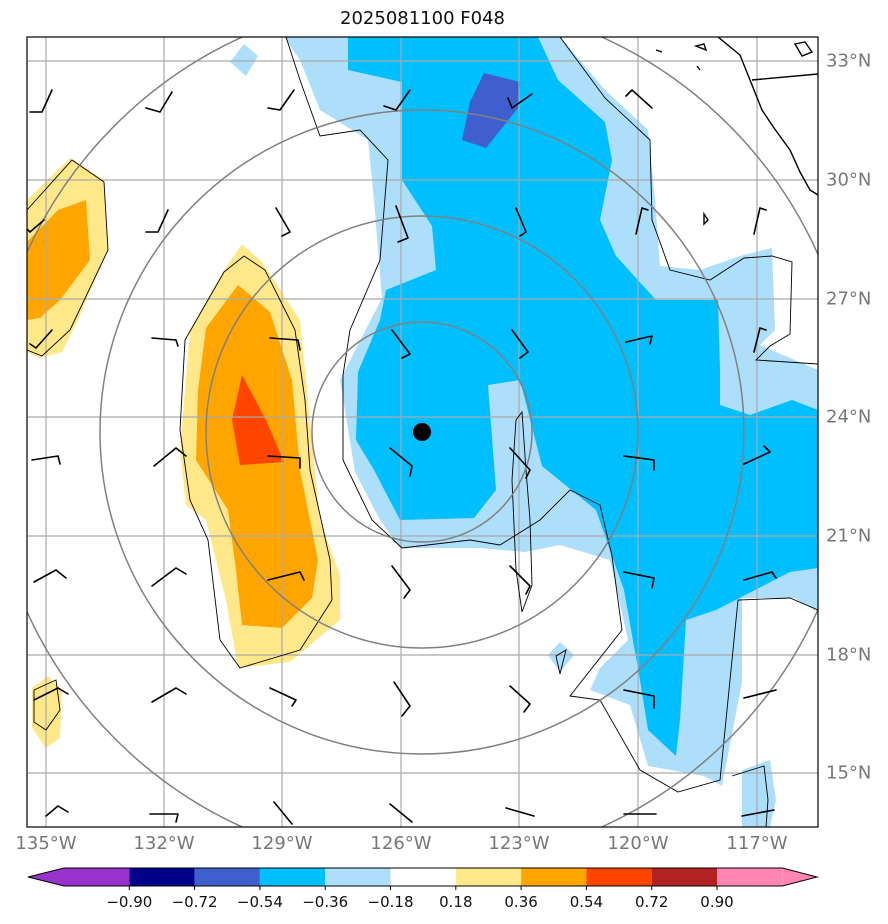  Describe the element at coordinates (164, 843) in the screenshot. I see `lon-tick-label: 132°W` at that location.